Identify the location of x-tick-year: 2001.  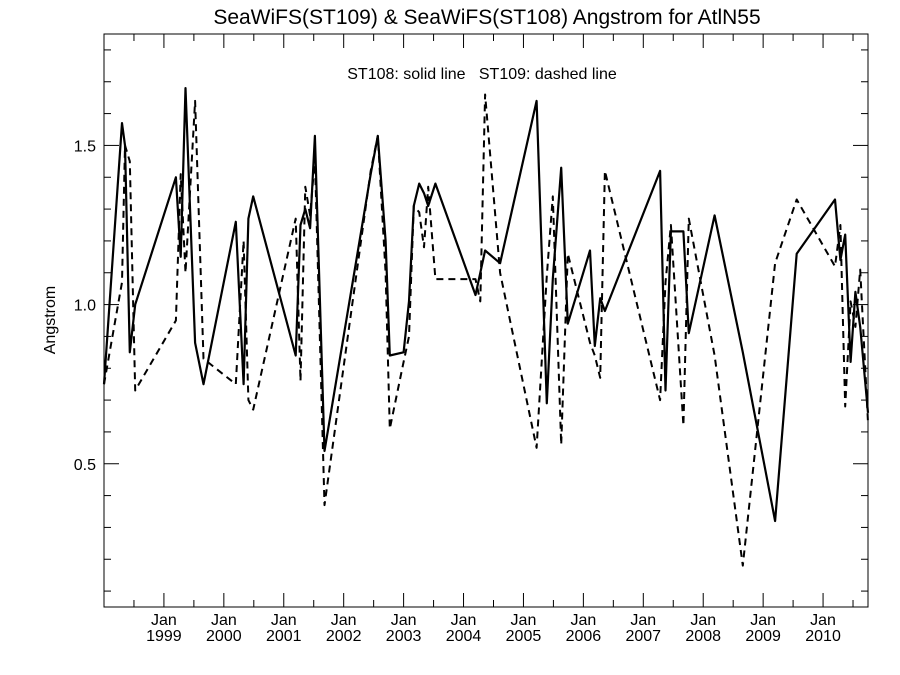
(284, 636).